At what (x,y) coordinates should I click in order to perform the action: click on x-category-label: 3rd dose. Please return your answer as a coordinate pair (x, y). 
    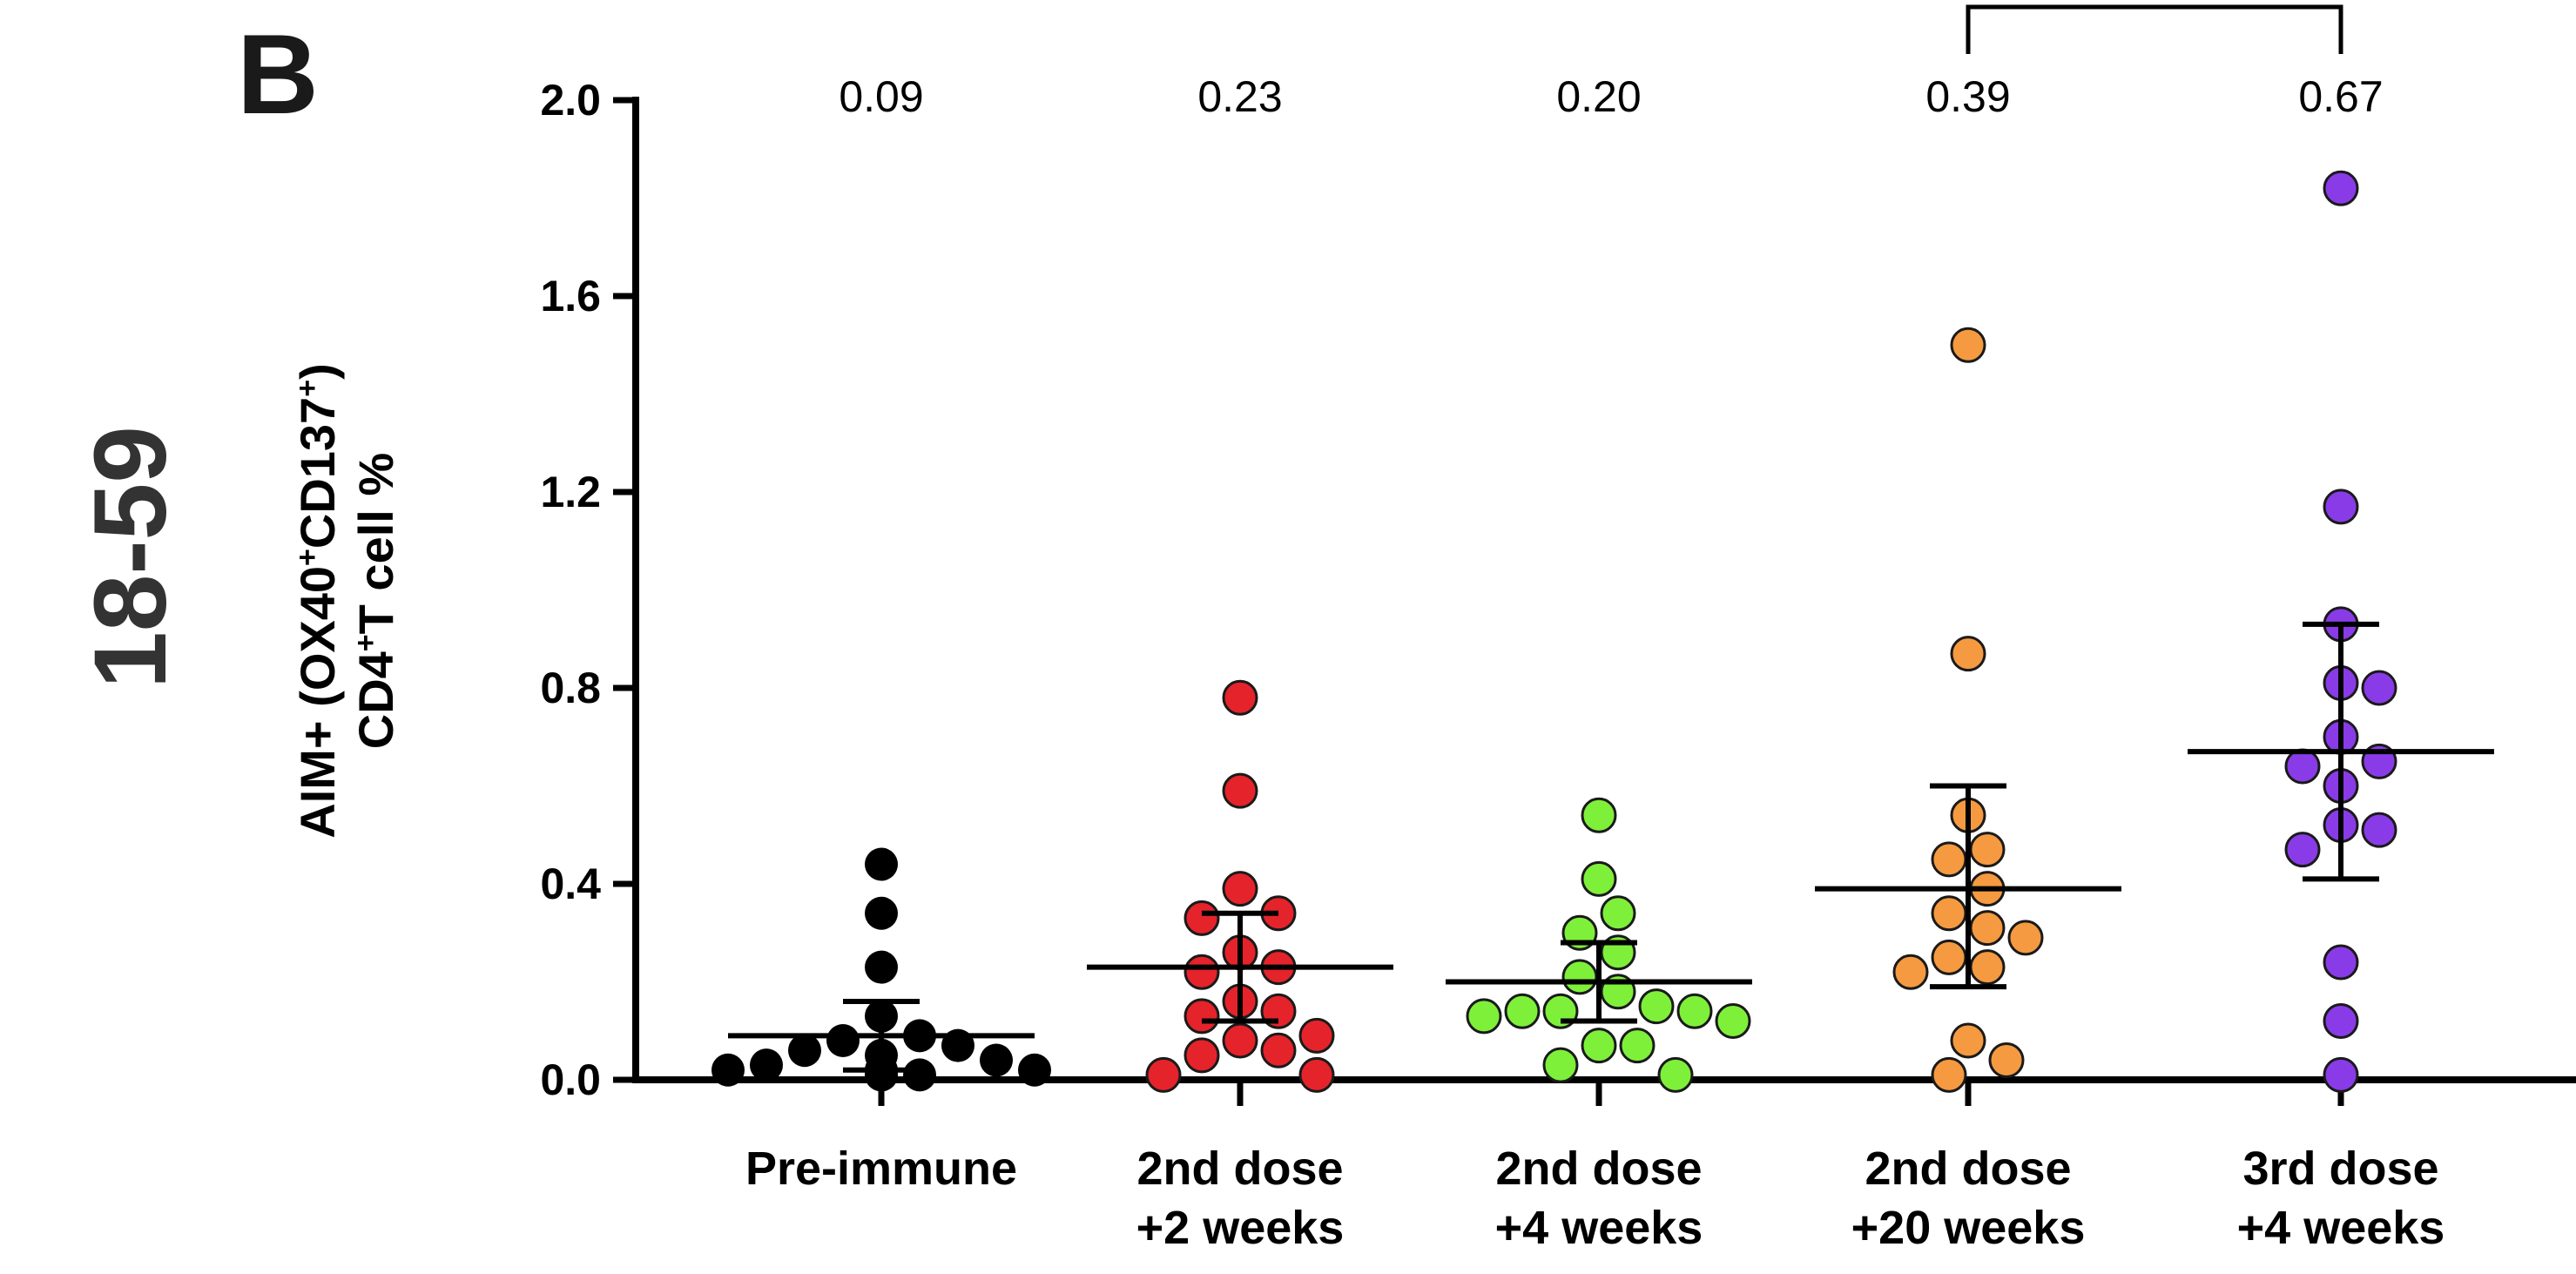
    Looking at the image, I should click on (2340, 1169).